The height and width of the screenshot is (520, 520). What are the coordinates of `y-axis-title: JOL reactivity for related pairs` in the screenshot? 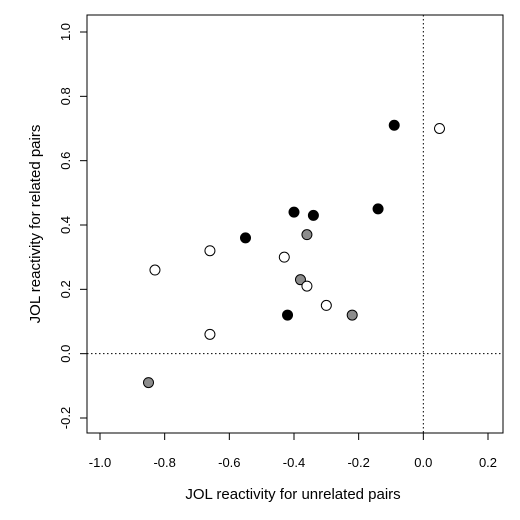 It's located at (35, 224).